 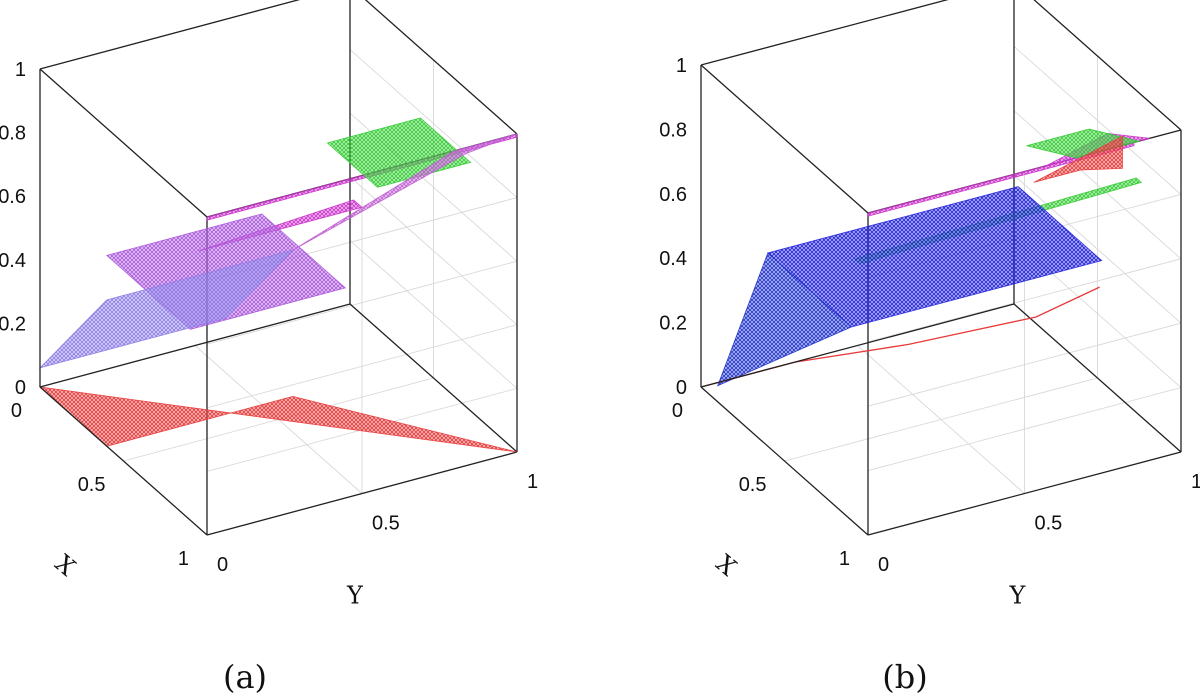 I want to click on gridline, so click(x=941, y=419).